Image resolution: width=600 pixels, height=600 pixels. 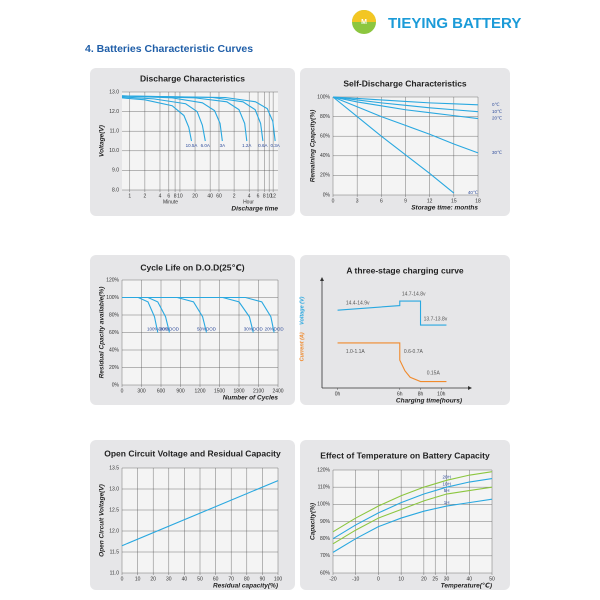 What do you see at coordinates (205, 145) in the screenshot?
I see `series-label: 6.0A` at bounding box center [205, 145].